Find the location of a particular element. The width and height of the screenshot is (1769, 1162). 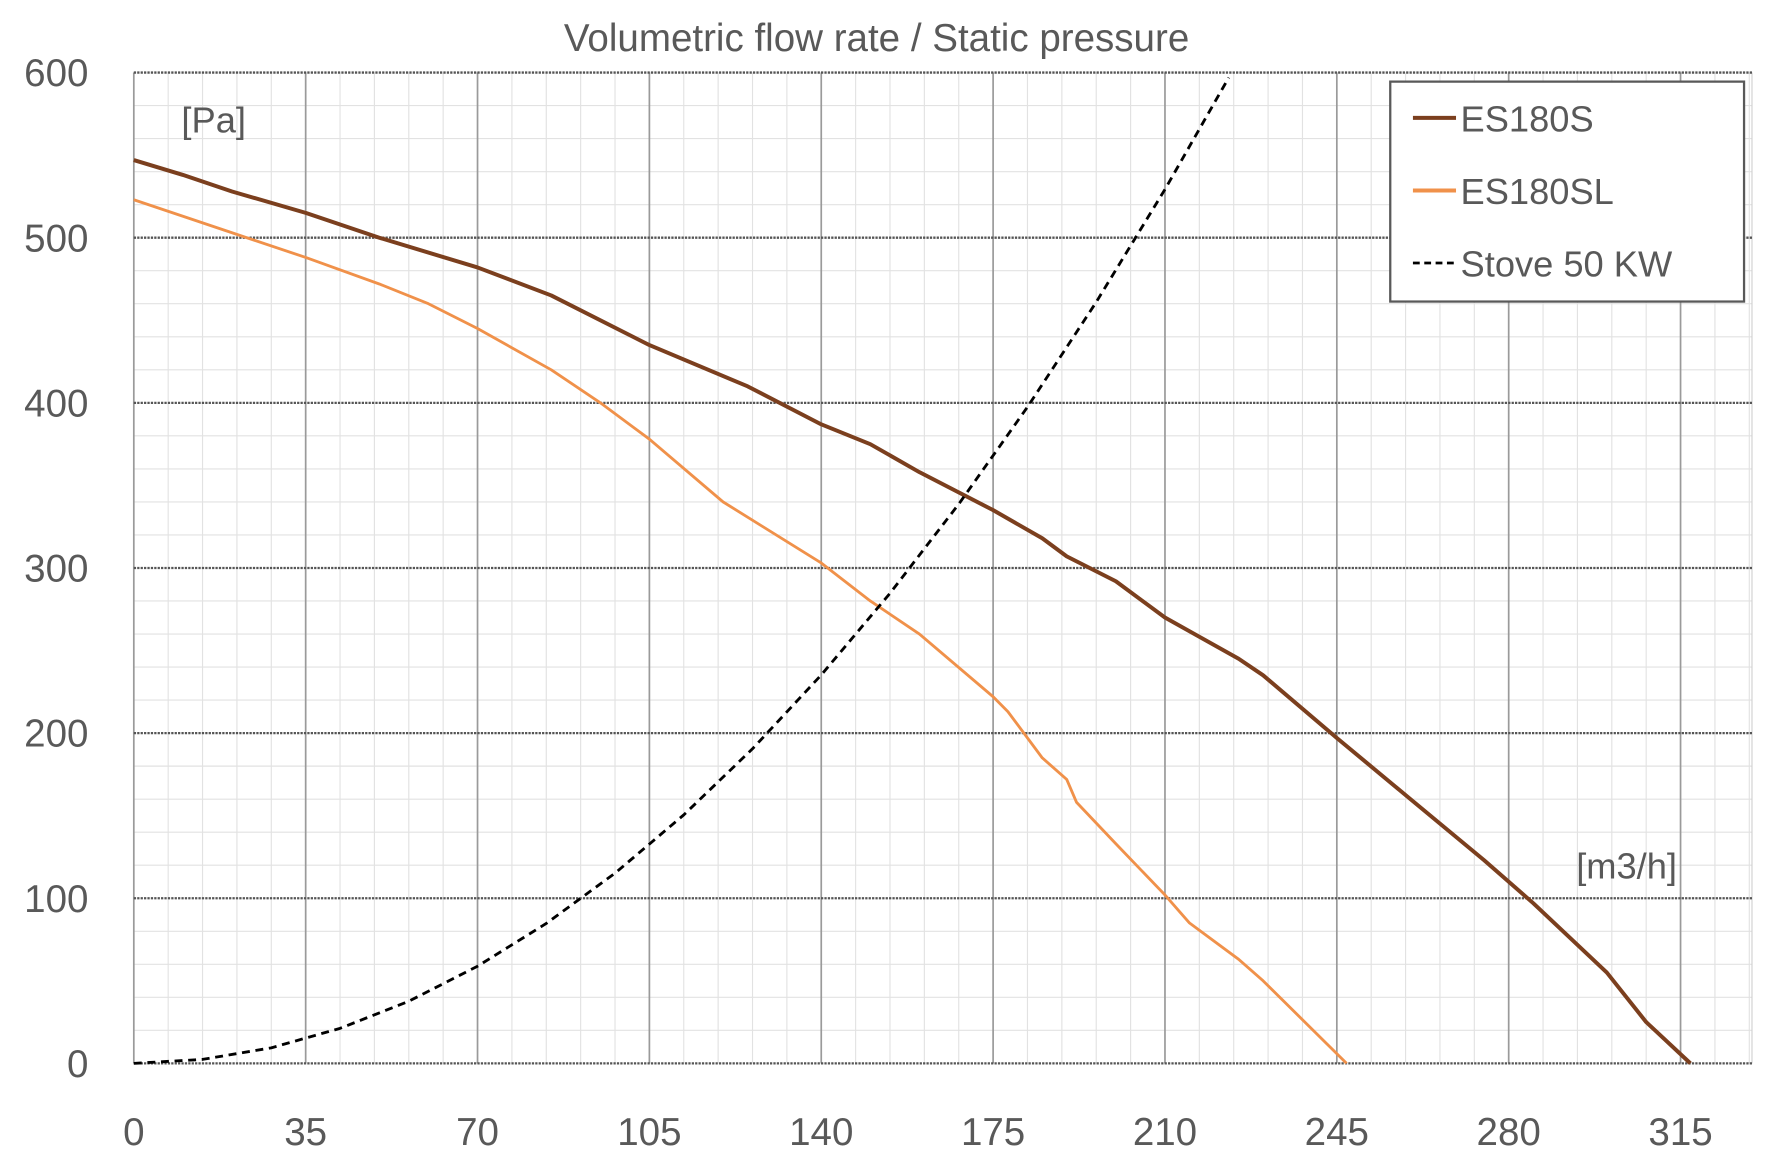

y-tick-label: 100 is located at coordinates (56, 899).